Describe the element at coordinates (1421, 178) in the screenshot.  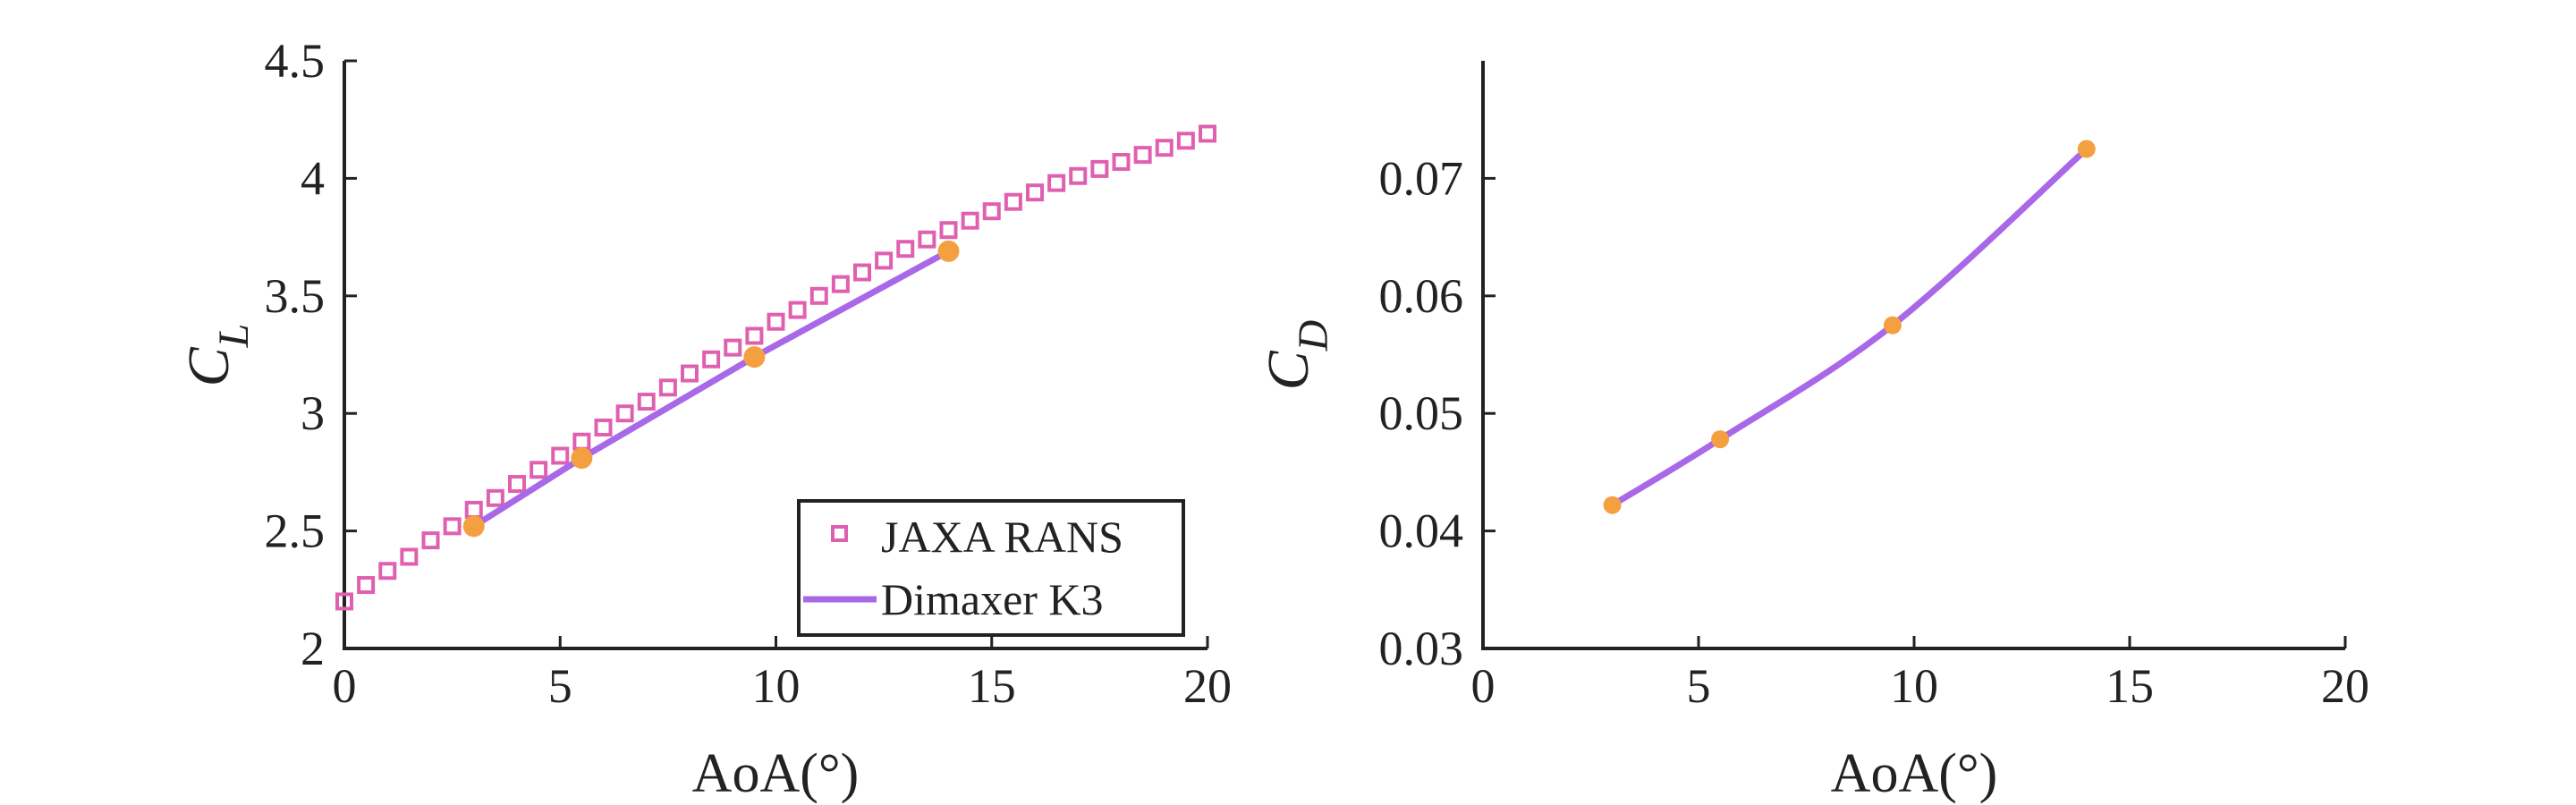
I see `cd-y-tick-label: 0.07` at that location.